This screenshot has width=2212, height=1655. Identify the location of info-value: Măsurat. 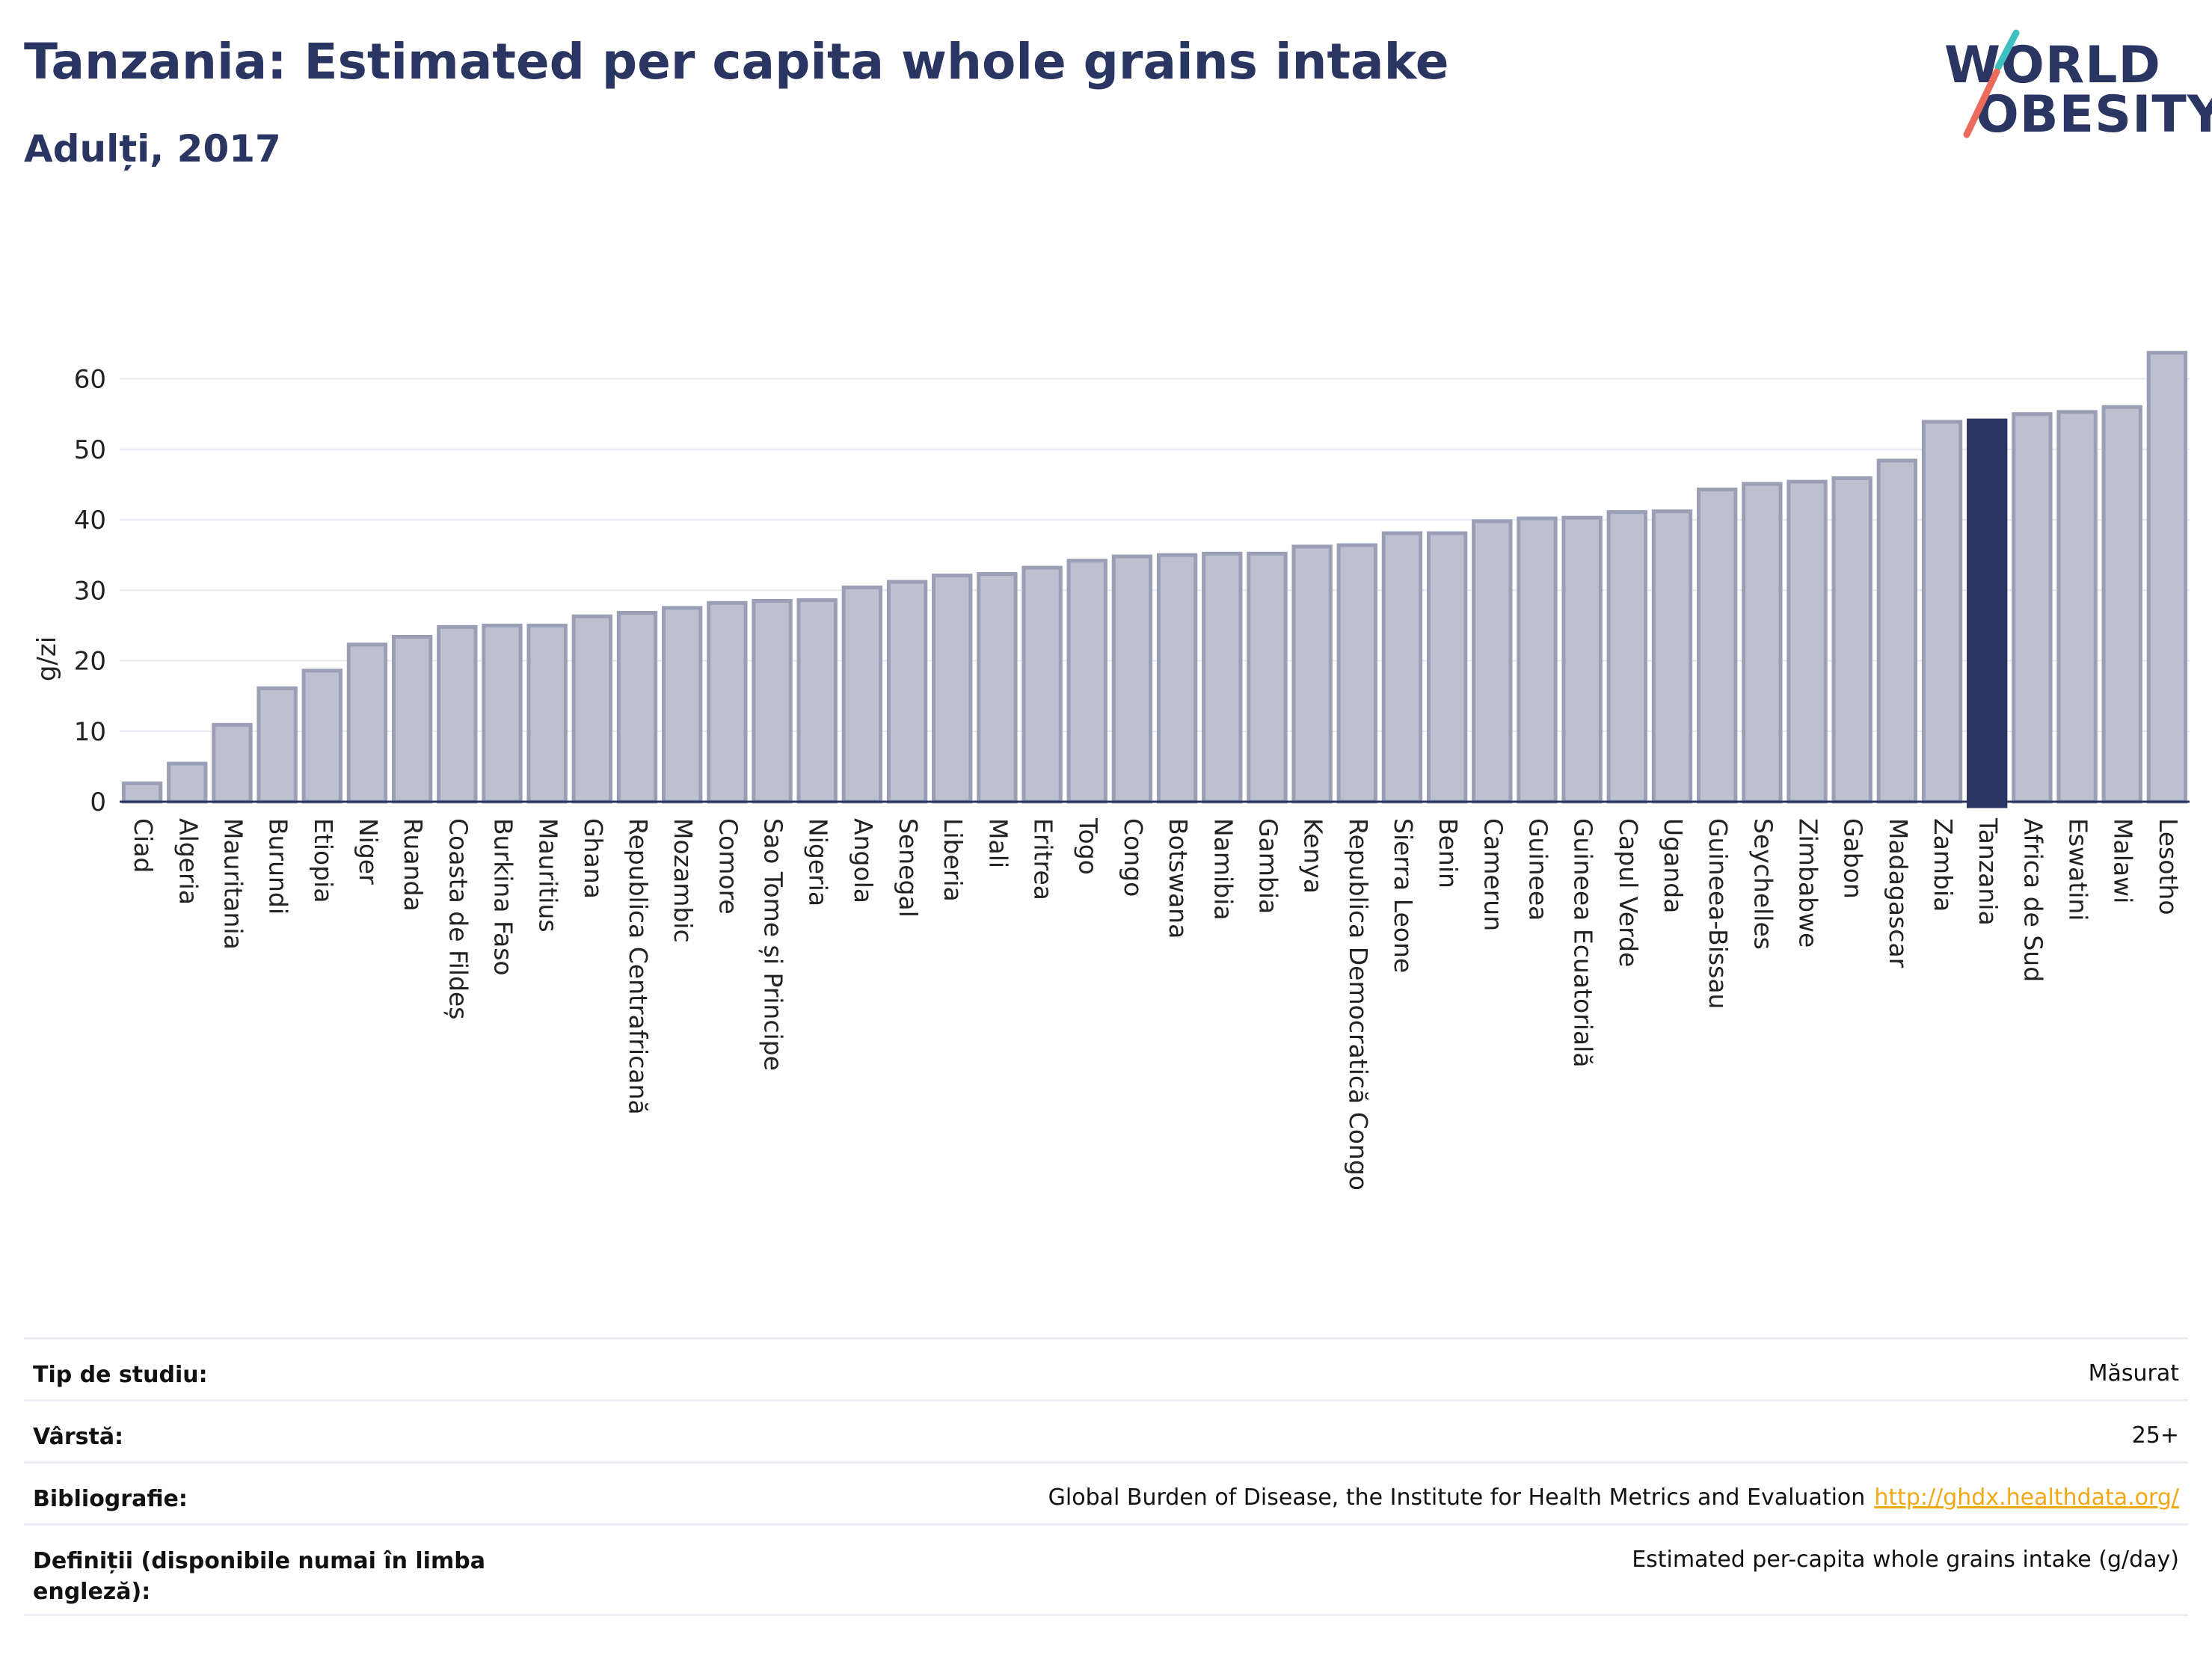
(2133, 1373).